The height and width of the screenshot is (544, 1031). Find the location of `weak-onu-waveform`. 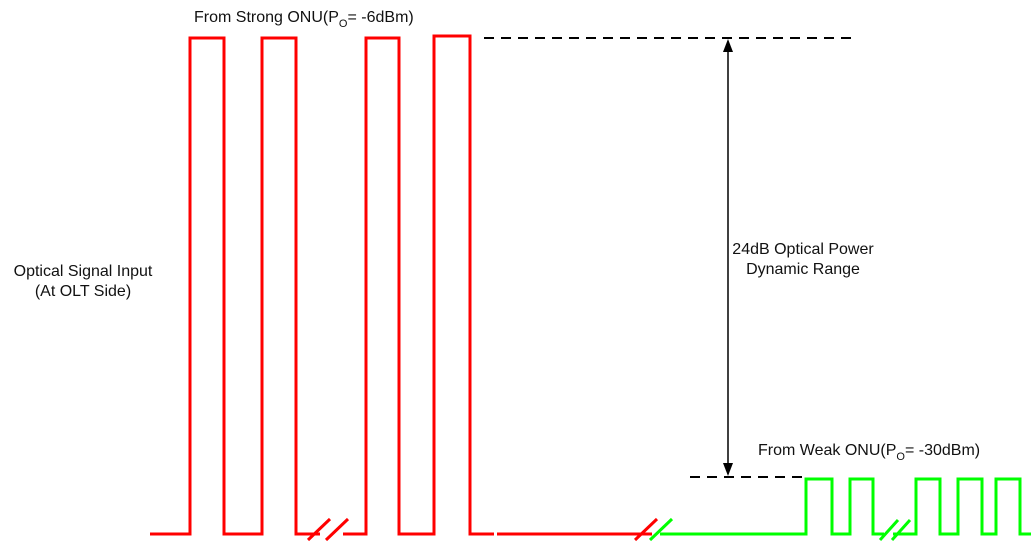

weak-onu-waveform is located at coordinates (839, 509).